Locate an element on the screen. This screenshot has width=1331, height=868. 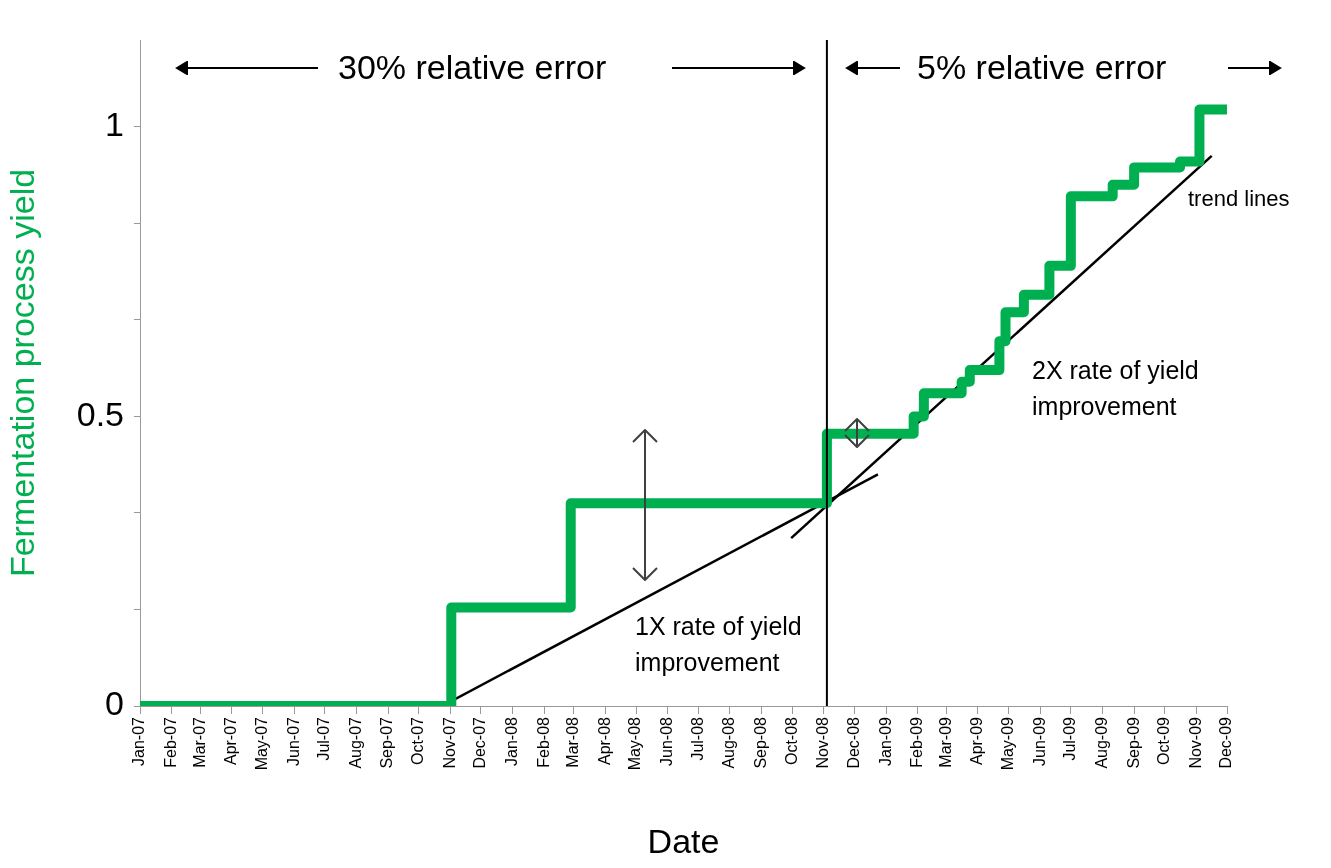
x-tick-label: Feb-08 is located at coordinates (543, 742).